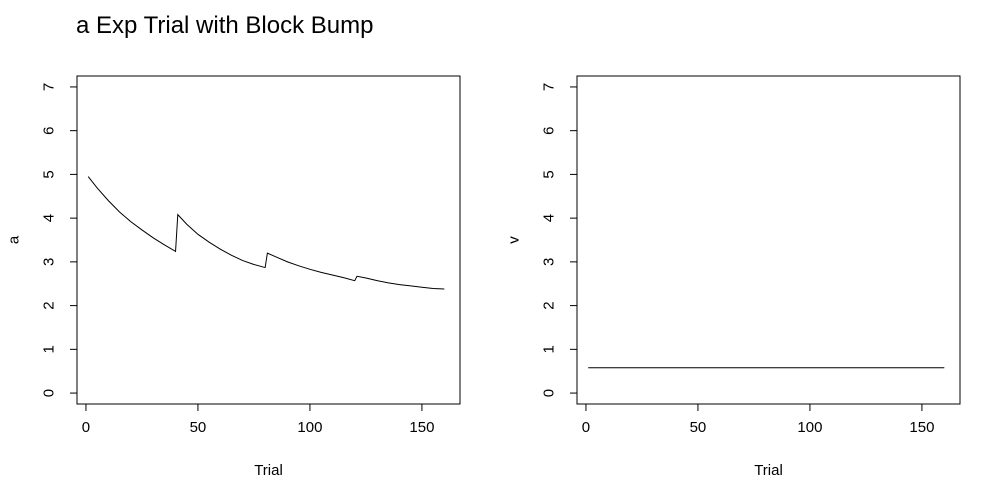  What do you see at coordinates (14, 239) in the screenshot?
I see `y-axis-label: a` at bounding box center [14, 239].